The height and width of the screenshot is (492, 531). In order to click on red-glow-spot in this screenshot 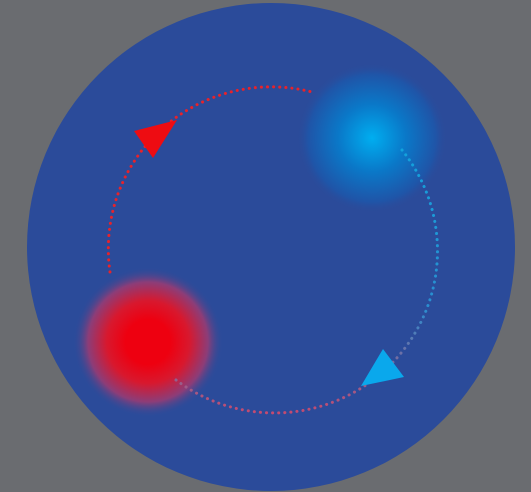, I will do `click(148, 342)`.